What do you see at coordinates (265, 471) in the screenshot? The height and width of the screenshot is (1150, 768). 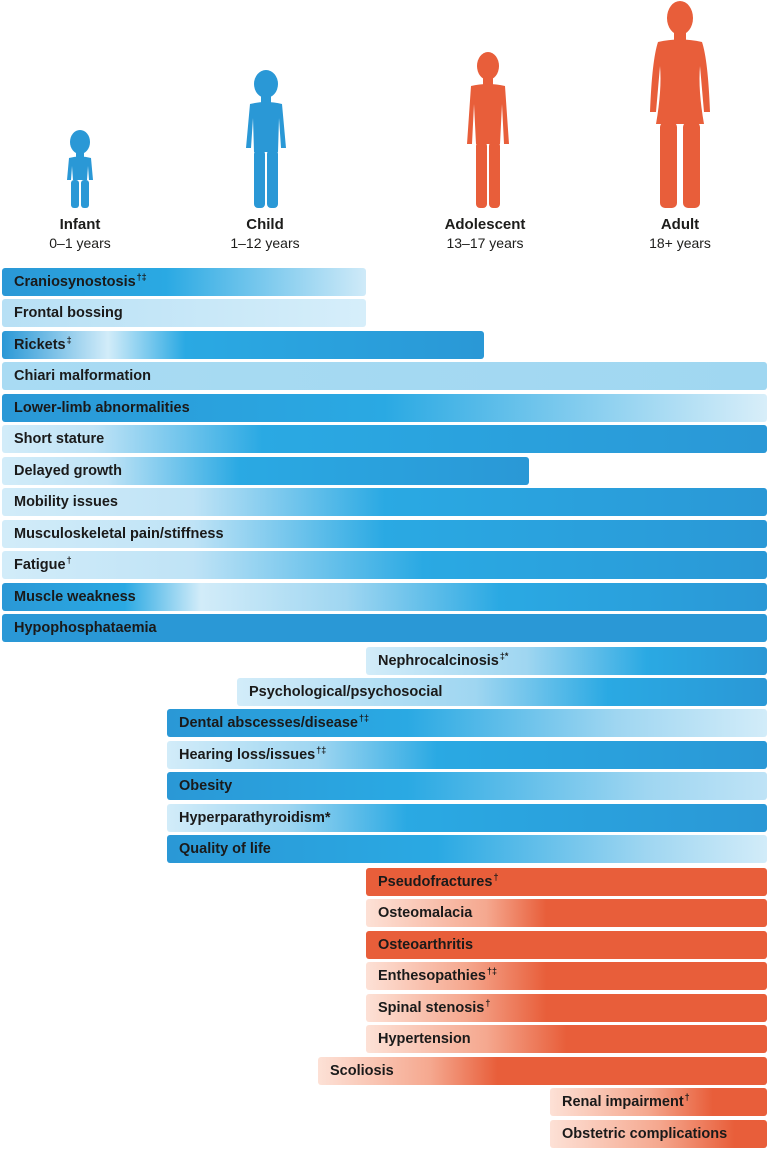 I see `bar-delayed-growth: Delayed growth` at bounding box center [265, 471].